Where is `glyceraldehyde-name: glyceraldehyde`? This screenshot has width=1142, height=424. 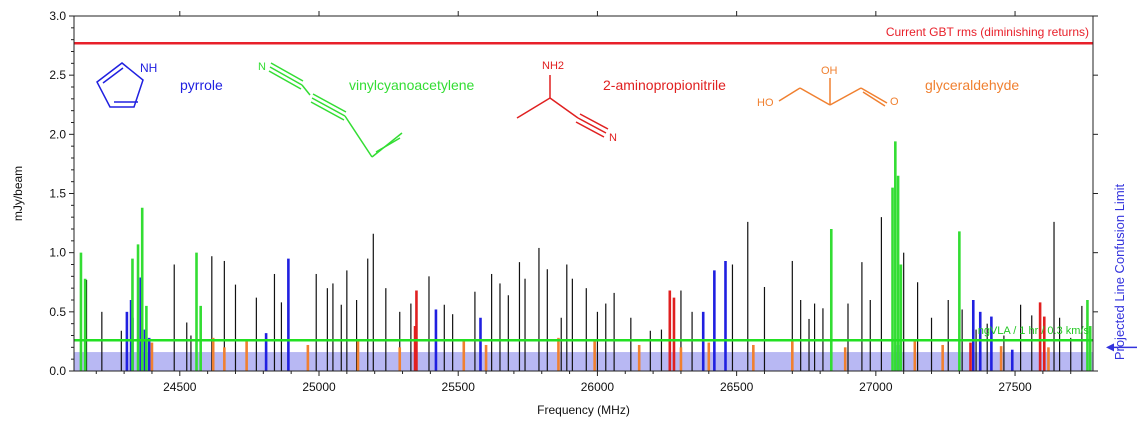
glyceraldehyde-name: glyceraldehyde is located at coordinates (972, 85).